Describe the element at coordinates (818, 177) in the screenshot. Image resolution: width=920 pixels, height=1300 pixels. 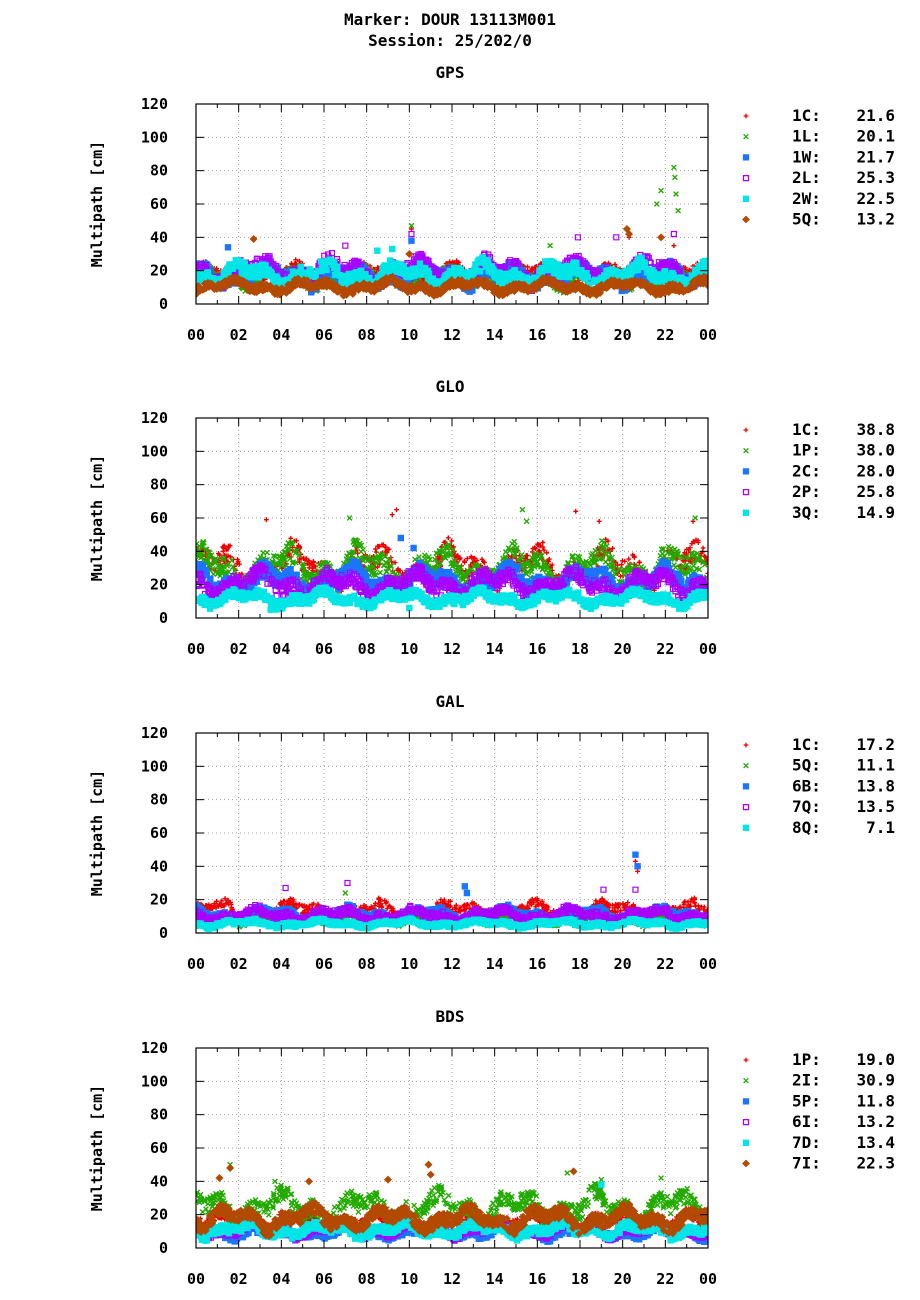
I see `legend-item-2L: 2L: 25.3` at that location.